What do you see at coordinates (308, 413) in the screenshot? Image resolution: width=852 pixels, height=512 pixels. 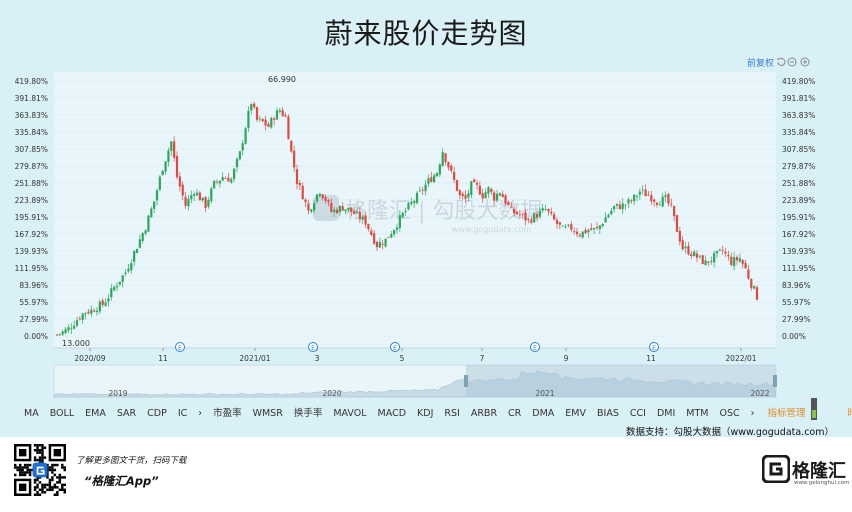 I see `indicator-9: 换手率` at bounding box center [308, 413].